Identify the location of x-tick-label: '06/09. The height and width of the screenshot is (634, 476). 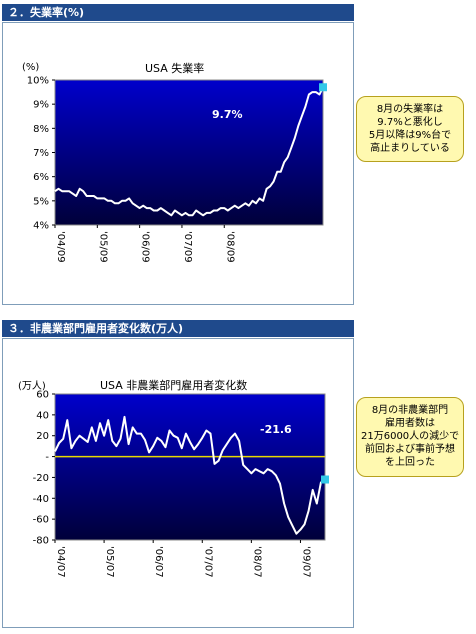
(145, 247).